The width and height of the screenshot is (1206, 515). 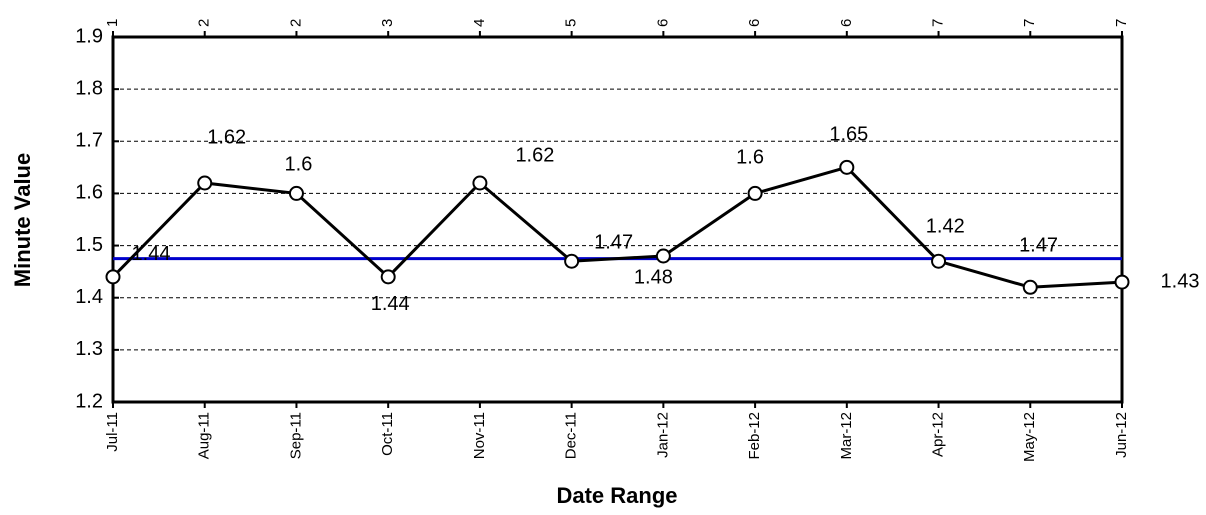 I want to click on x-tick-label: Jun-12, so click(x=1121, y=435).